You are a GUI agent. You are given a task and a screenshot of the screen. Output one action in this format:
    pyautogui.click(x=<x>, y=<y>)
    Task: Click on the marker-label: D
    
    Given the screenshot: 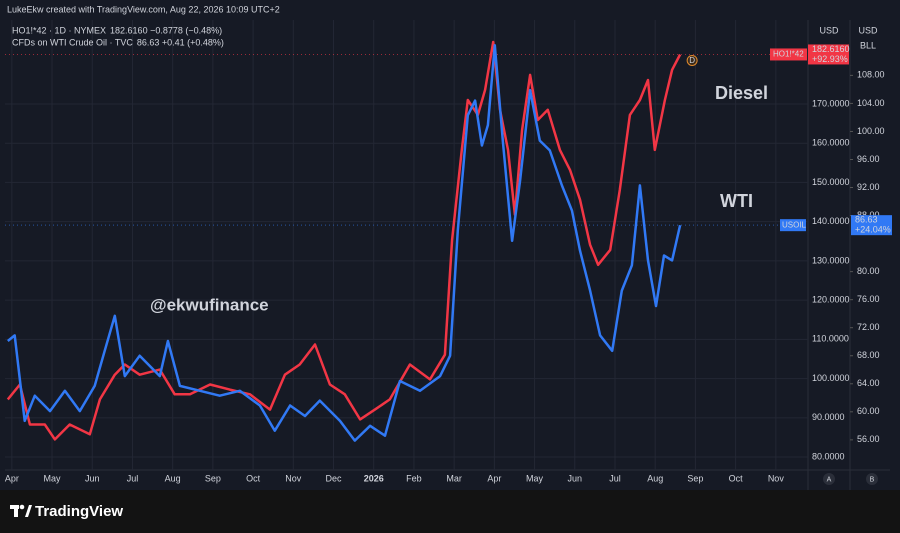 What is the action you would take?
    pyautogui.click(x=692, y=60)
    